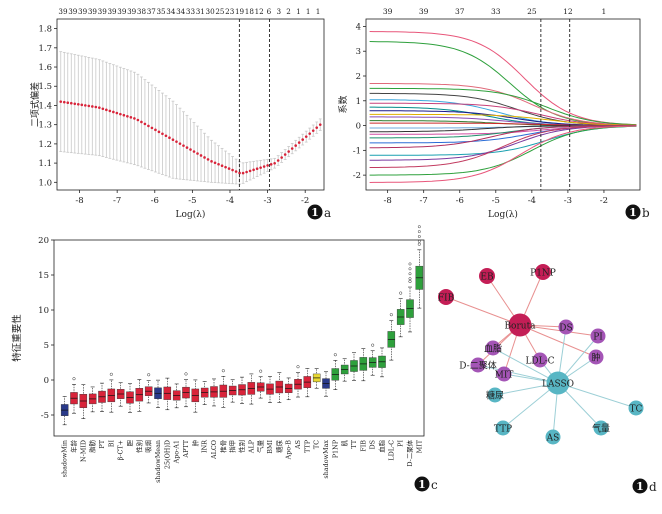 This screenshot has height=514, width=662. Describe the element at coordinates (409, 452) in the screenshot. I see `category-label: D-二聚体` at that location.